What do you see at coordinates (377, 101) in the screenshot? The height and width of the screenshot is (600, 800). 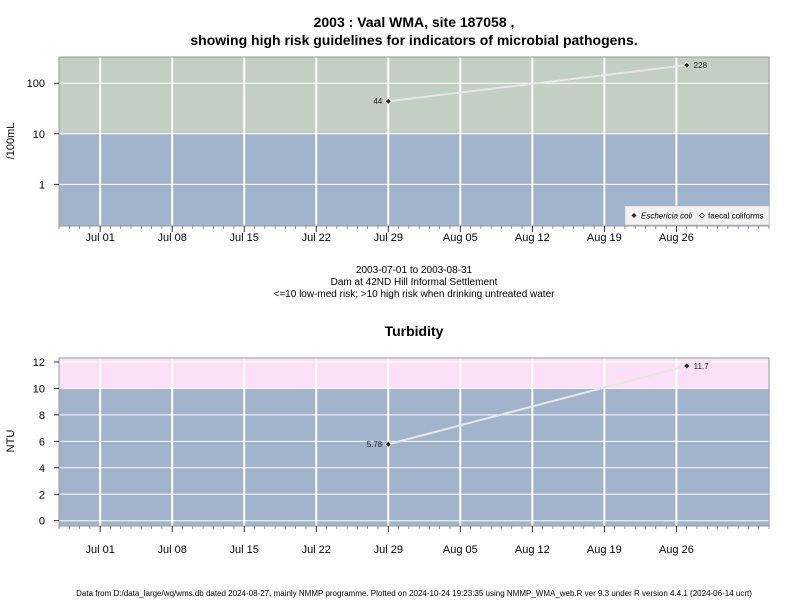 I see `data-label: 44` at bounding box center [377, 101].